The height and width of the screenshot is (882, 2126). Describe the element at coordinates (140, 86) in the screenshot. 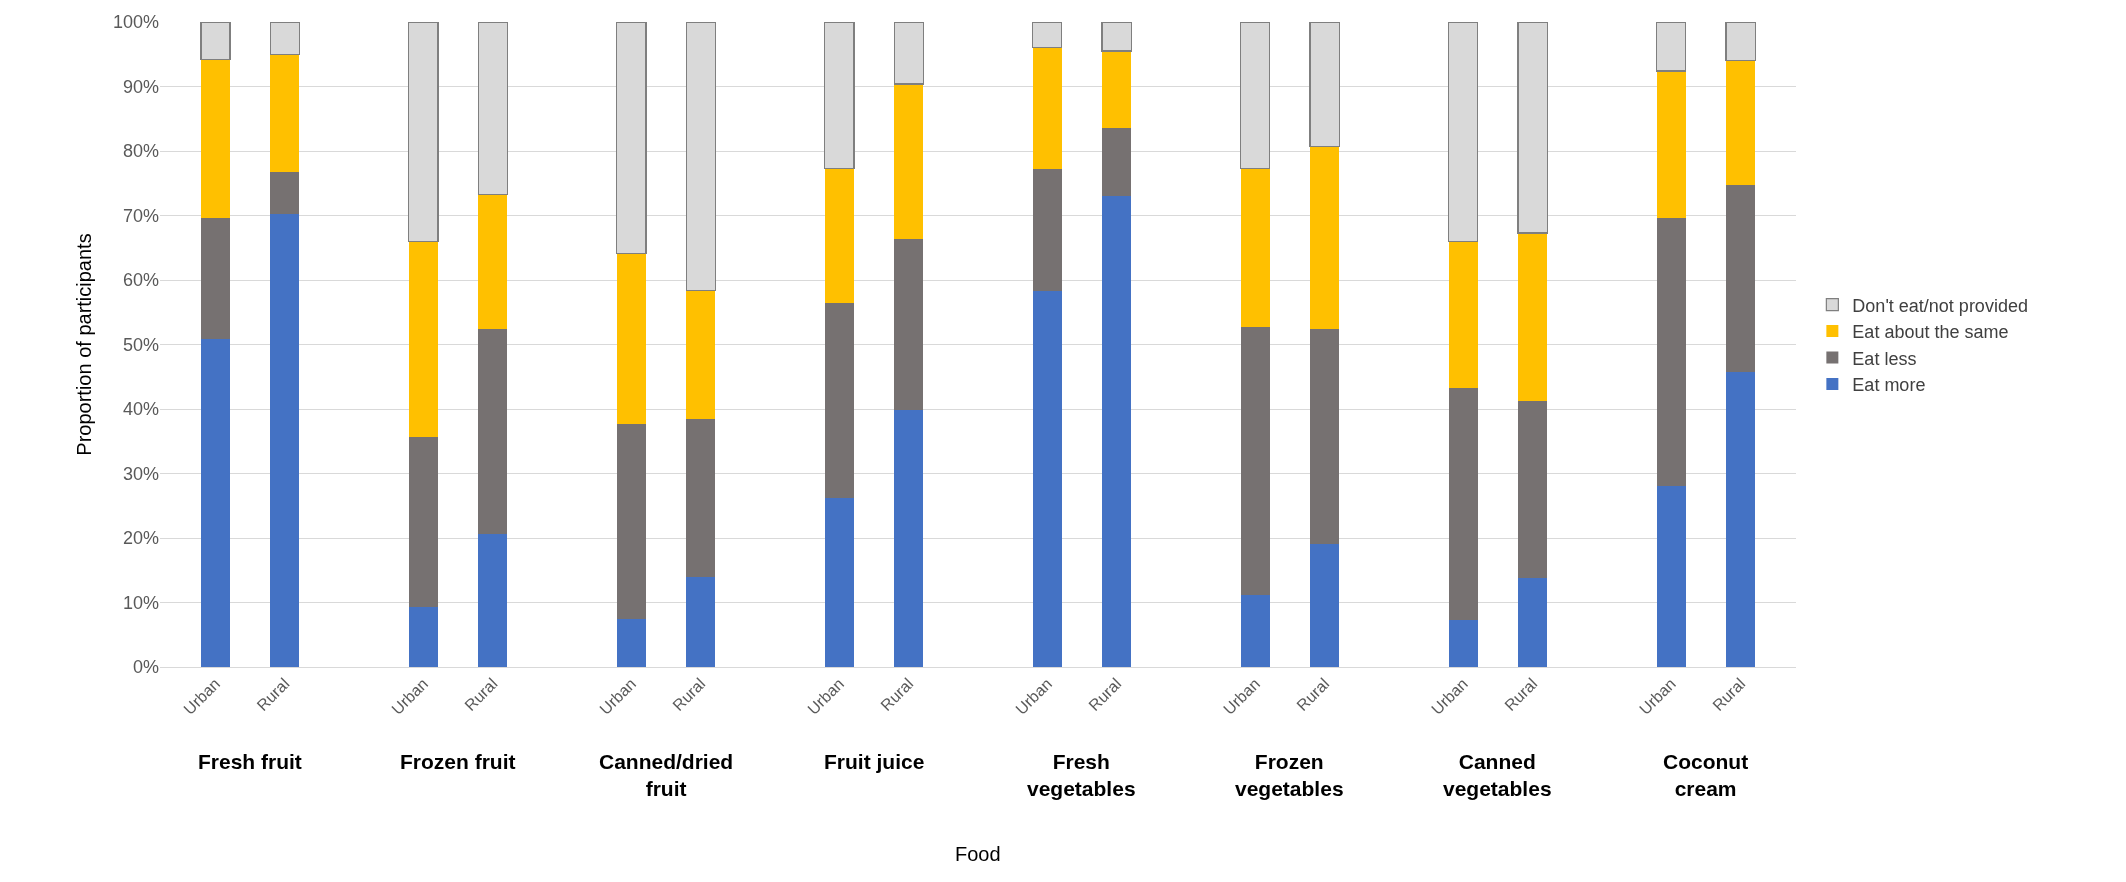

I see `y-tick-label: 90%` at that location.